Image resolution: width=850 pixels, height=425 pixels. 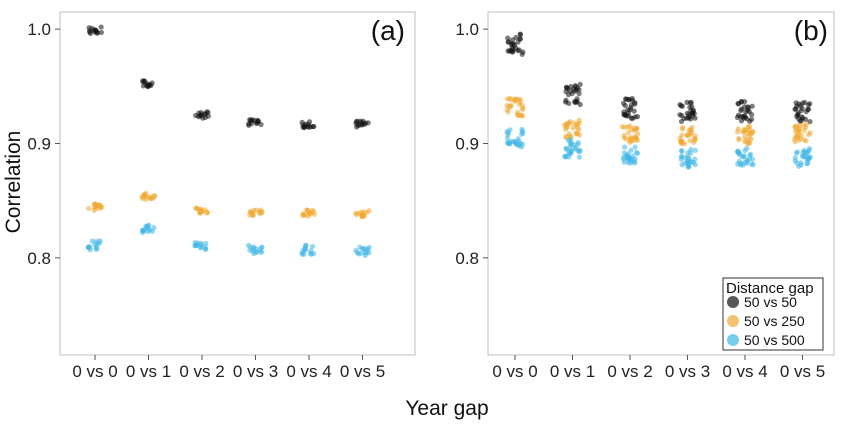 What do you see at coordinates (13, 182) in the screenshot?
I see `y-axis-title: Correlation` at bounding box center [13, 182].